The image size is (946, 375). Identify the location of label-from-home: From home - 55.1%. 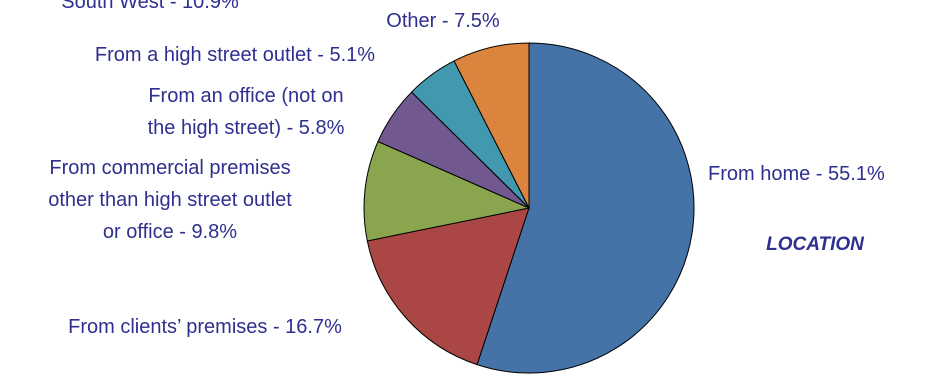
(796, 174).